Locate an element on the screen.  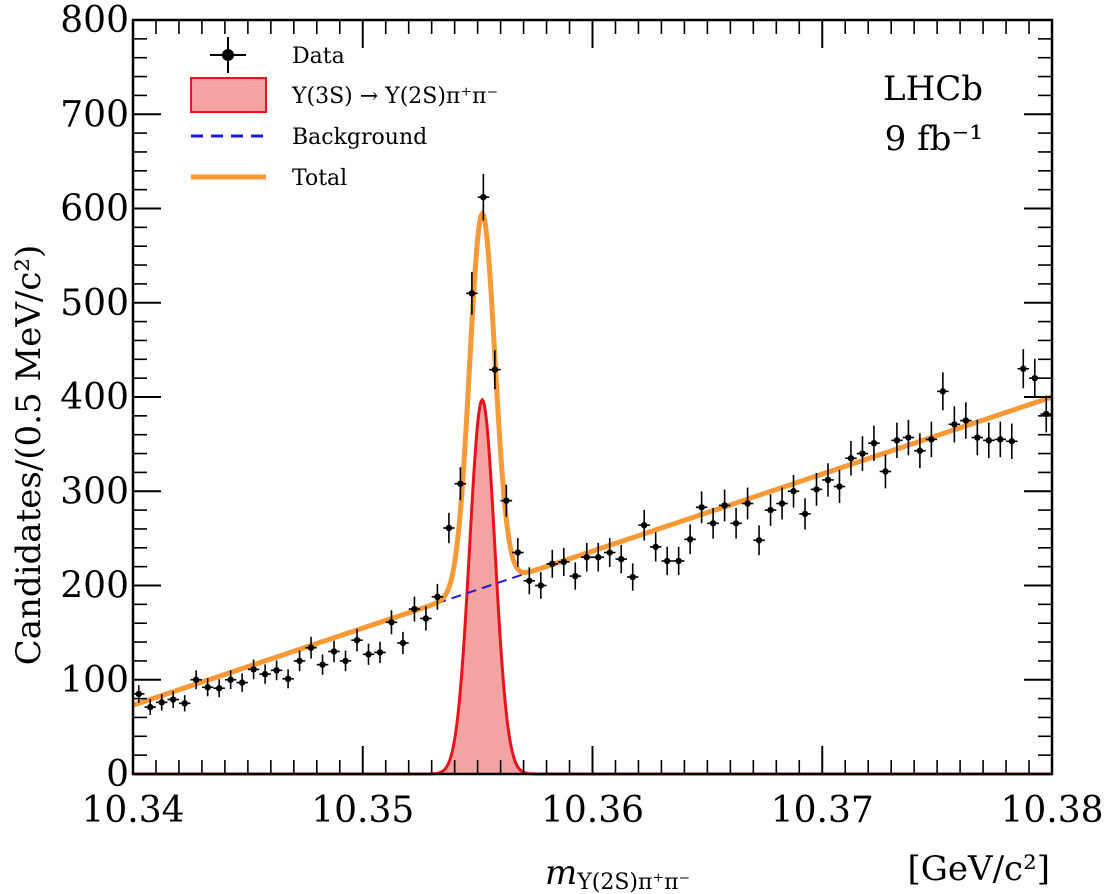
luminosity-label: 9 fb⁻¹ is located at coordinates (934, 139).